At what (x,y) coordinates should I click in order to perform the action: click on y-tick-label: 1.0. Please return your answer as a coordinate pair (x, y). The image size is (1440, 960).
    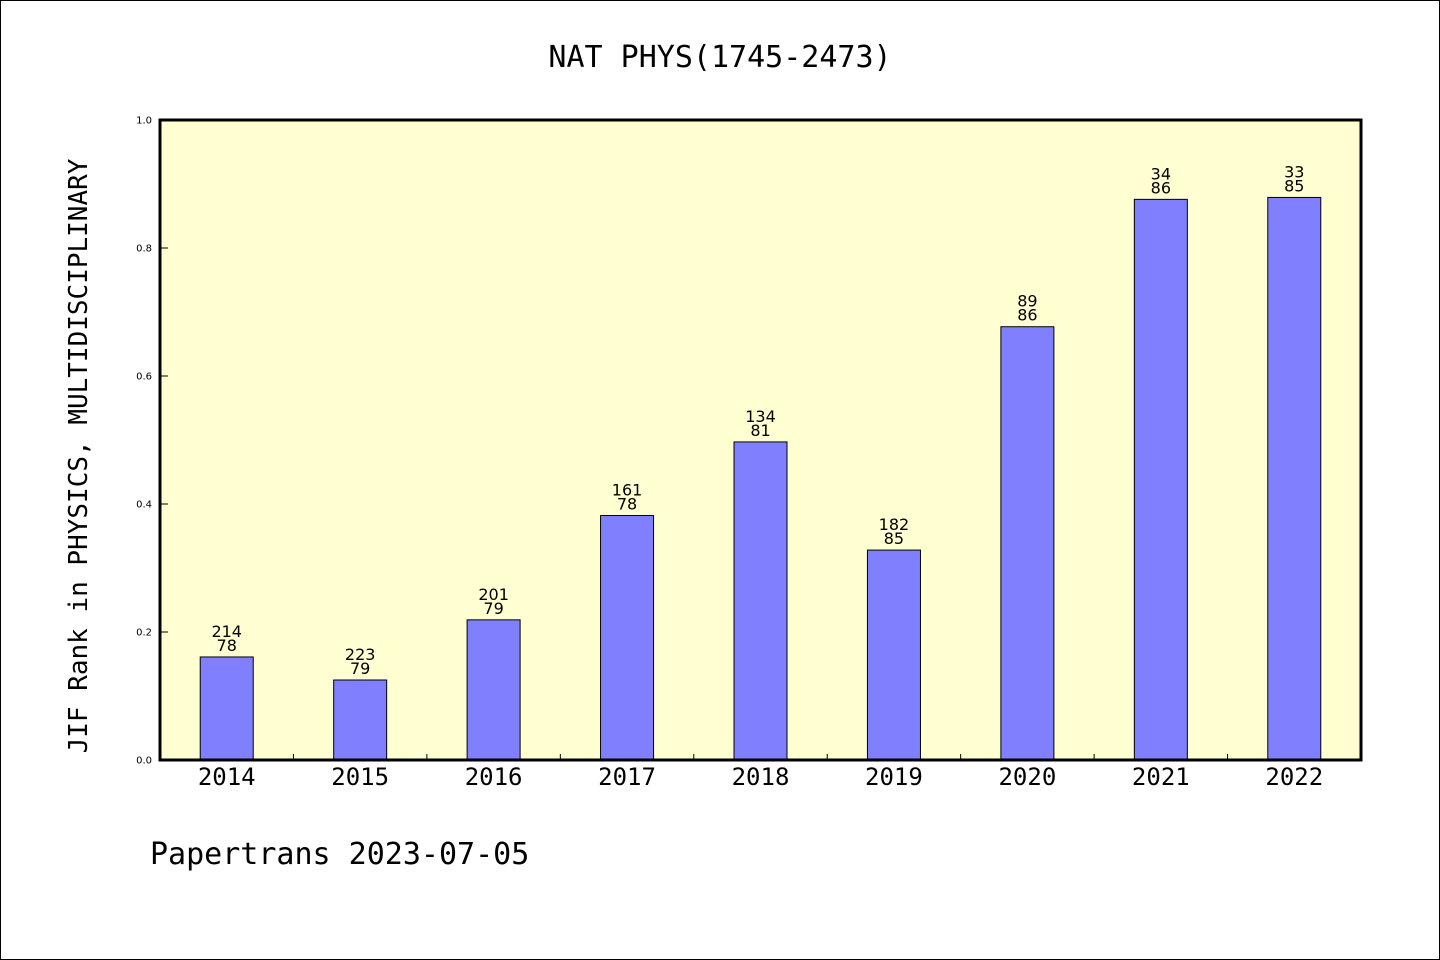
    Looking at the image, I should click on (144, 121).